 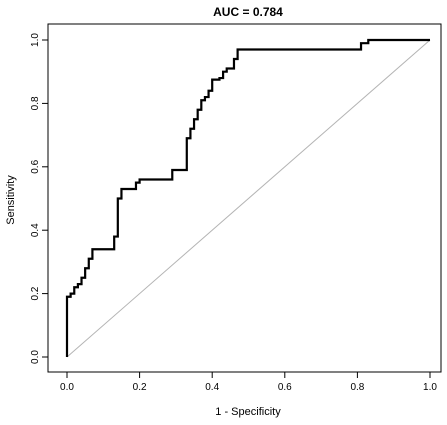 What do you see at coordinates (140, 387) in the screenshot?
I see `x-tick-label: 0.2` at bounding box center [140, 387].